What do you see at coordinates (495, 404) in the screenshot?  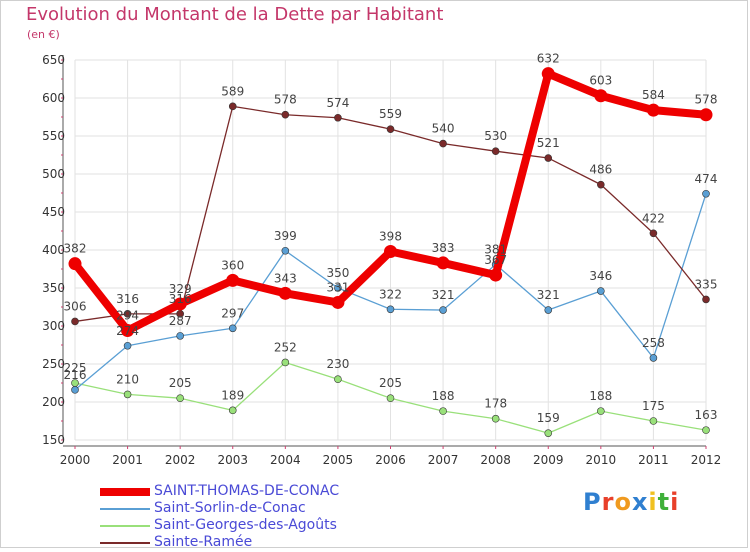 I see `data-label: 178` at bounding box center [495, 404].